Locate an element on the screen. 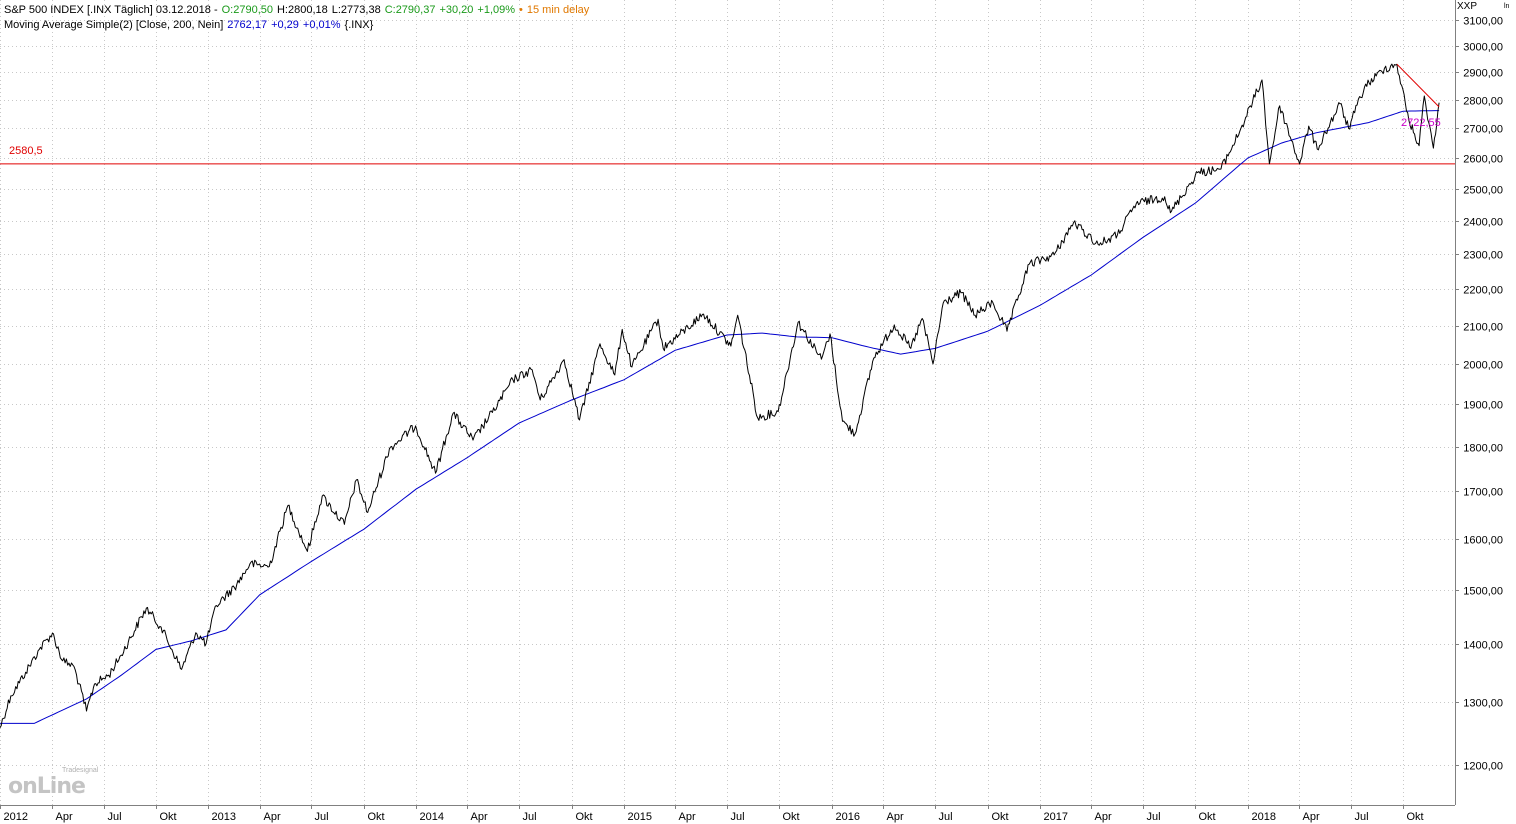  ma-change: +0,29 is located at coordinates (285, 25).